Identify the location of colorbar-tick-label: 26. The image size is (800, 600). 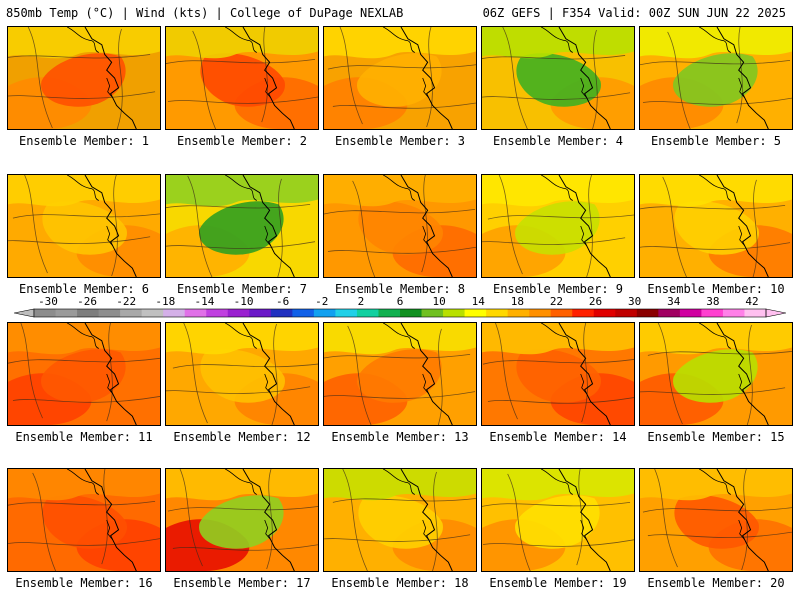
(595, 301).